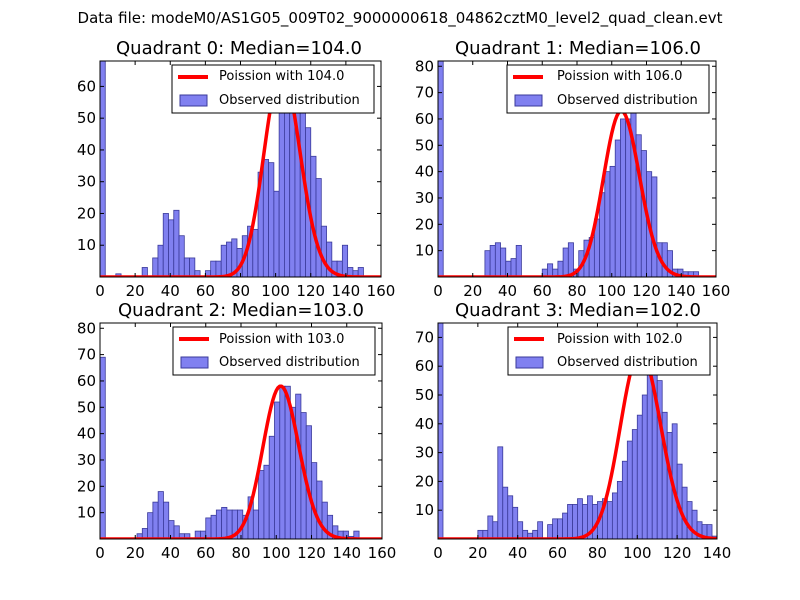 Image resolution: width=800 pixels, height=600 pixels. Describe the element at coordinates (241, 310) in the screenshot. I see `quadrant-2-title: Quadrant 2: Median=103.0` at that location.